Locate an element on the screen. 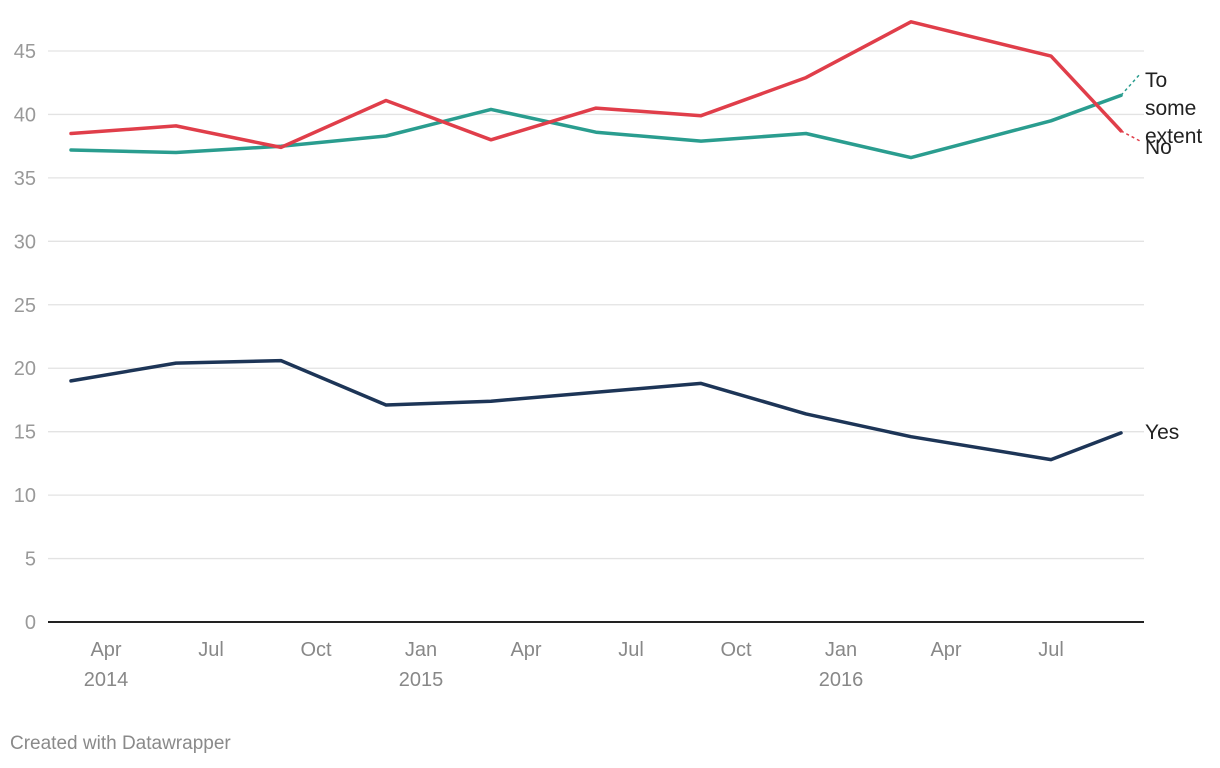 The width and height of the screenshot is (1220, 768). series-label: Yes is located at coordinates (1162, 432).